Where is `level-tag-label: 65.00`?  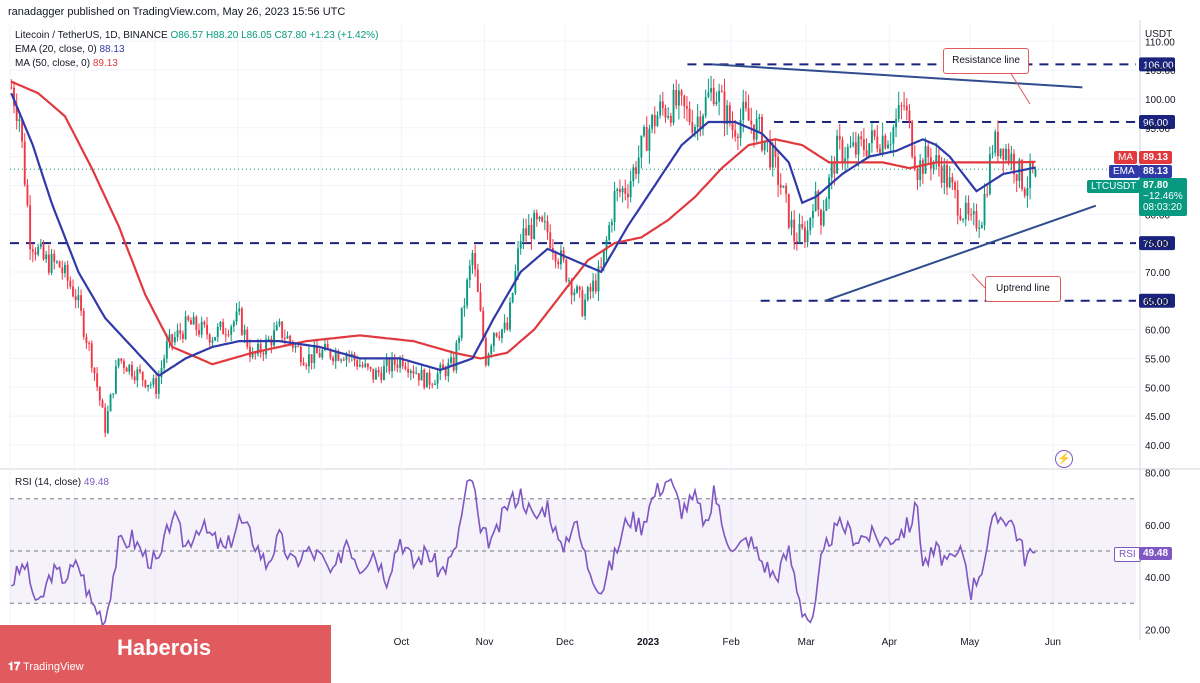 level-tag-label: 65.00 is located at coordinates (1155, 302).